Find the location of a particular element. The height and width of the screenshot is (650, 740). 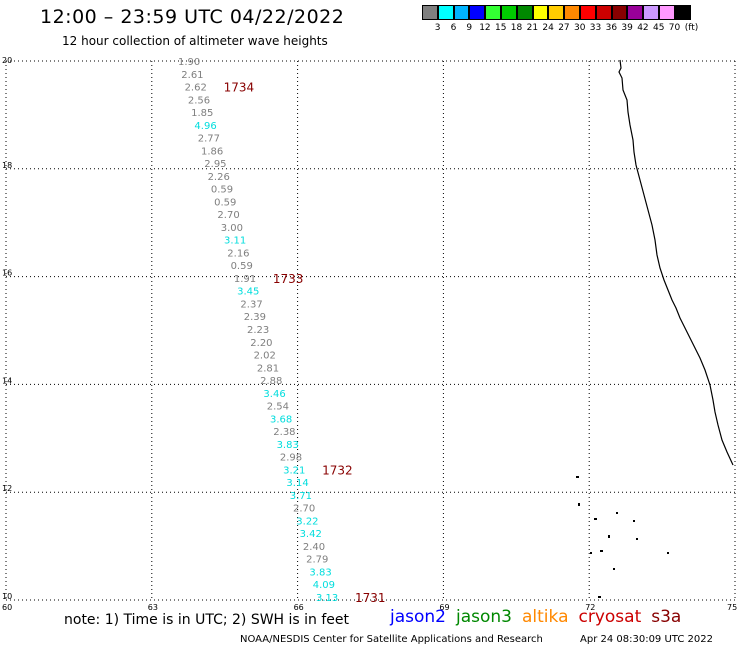

scale-tick-label: 42 is located at coordinates (643, 28).